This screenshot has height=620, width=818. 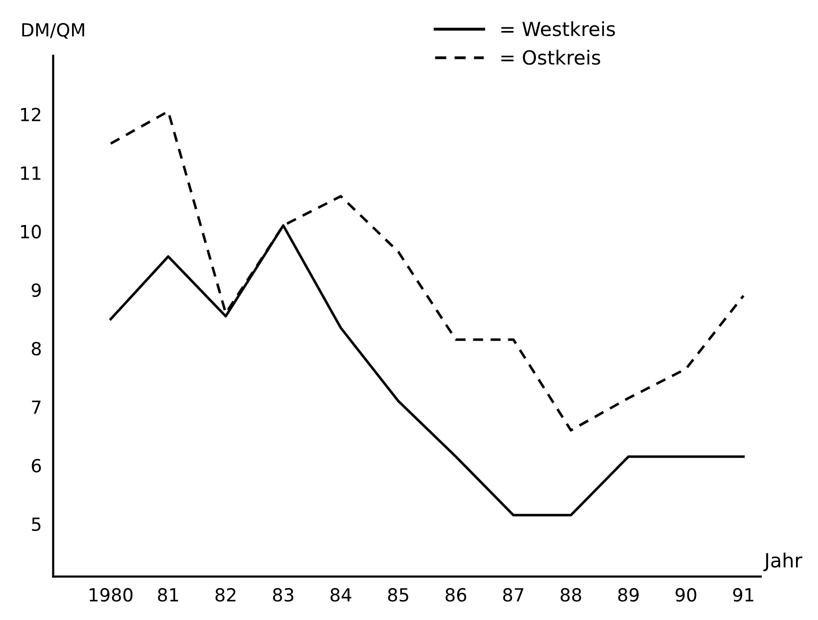 I want to click on y-tick-label: 9, so click(x=36, y=290).